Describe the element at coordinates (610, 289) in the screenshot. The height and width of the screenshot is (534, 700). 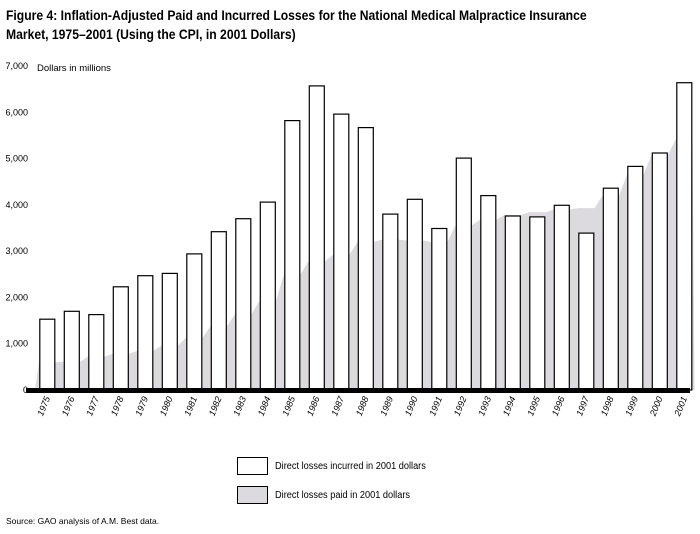
I see `bar-incurred-1998` at that location.